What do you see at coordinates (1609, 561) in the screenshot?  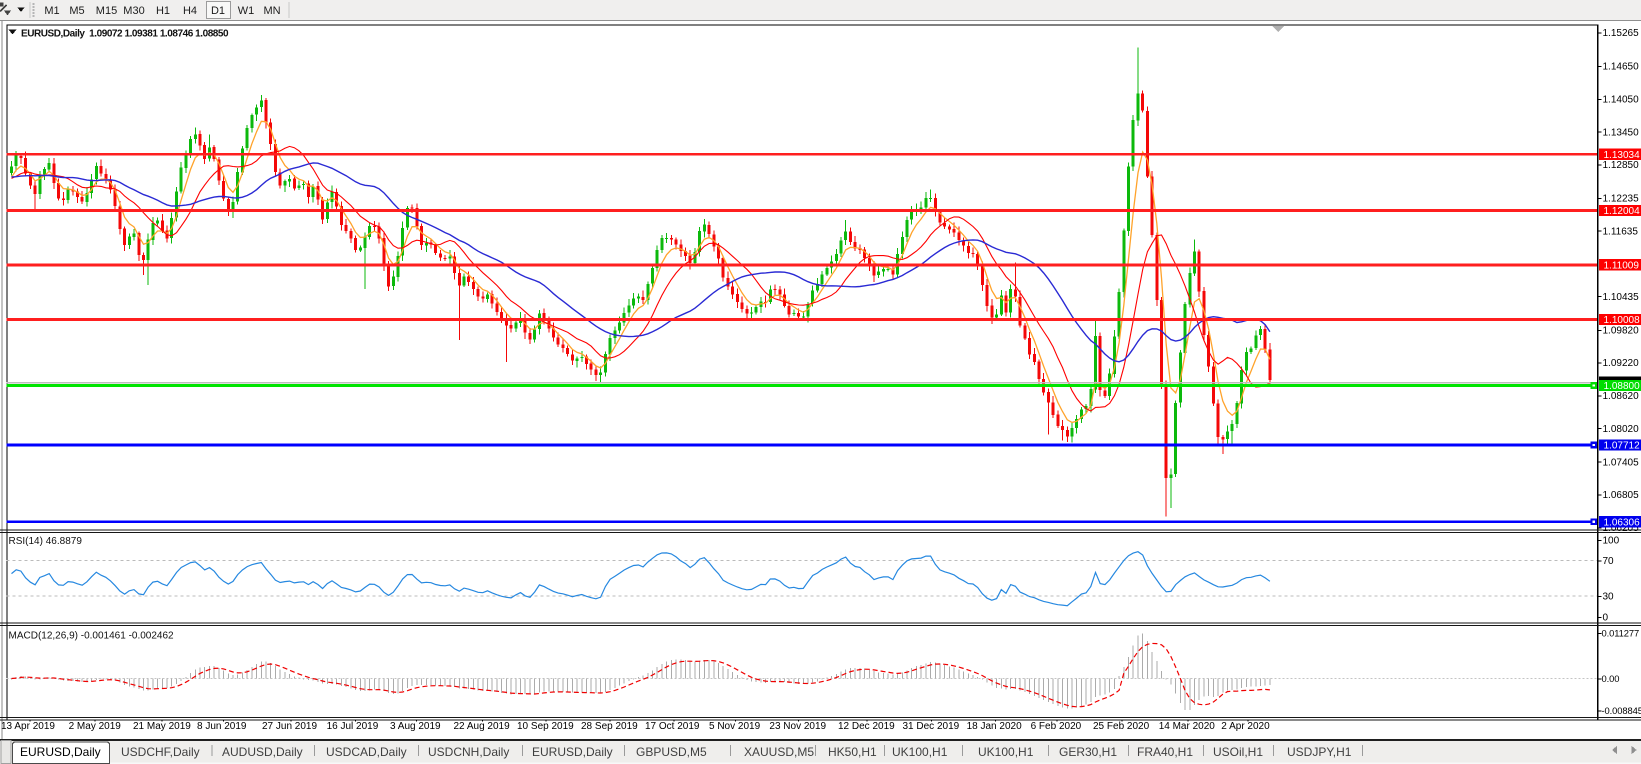 I see `svg-text: 70` at bounding box center [1609, 561].